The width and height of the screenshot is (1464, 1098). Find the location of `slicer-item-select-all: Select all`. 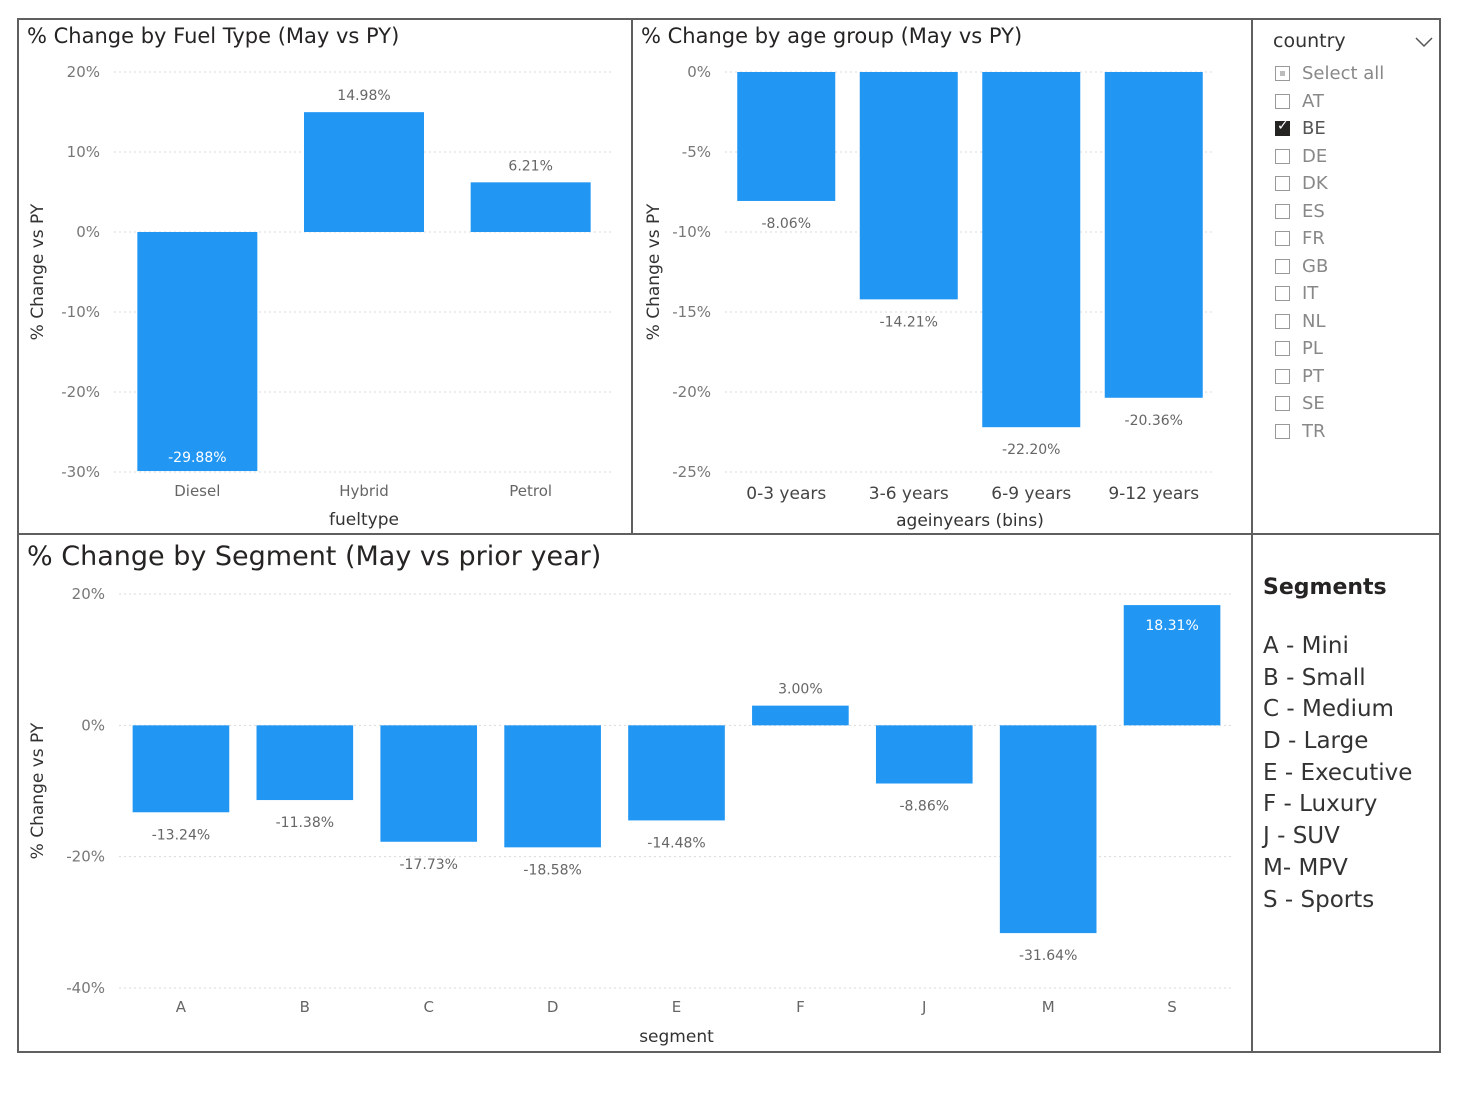

slicer-item-select-all: Select all is located at coordinates (1329, 74).